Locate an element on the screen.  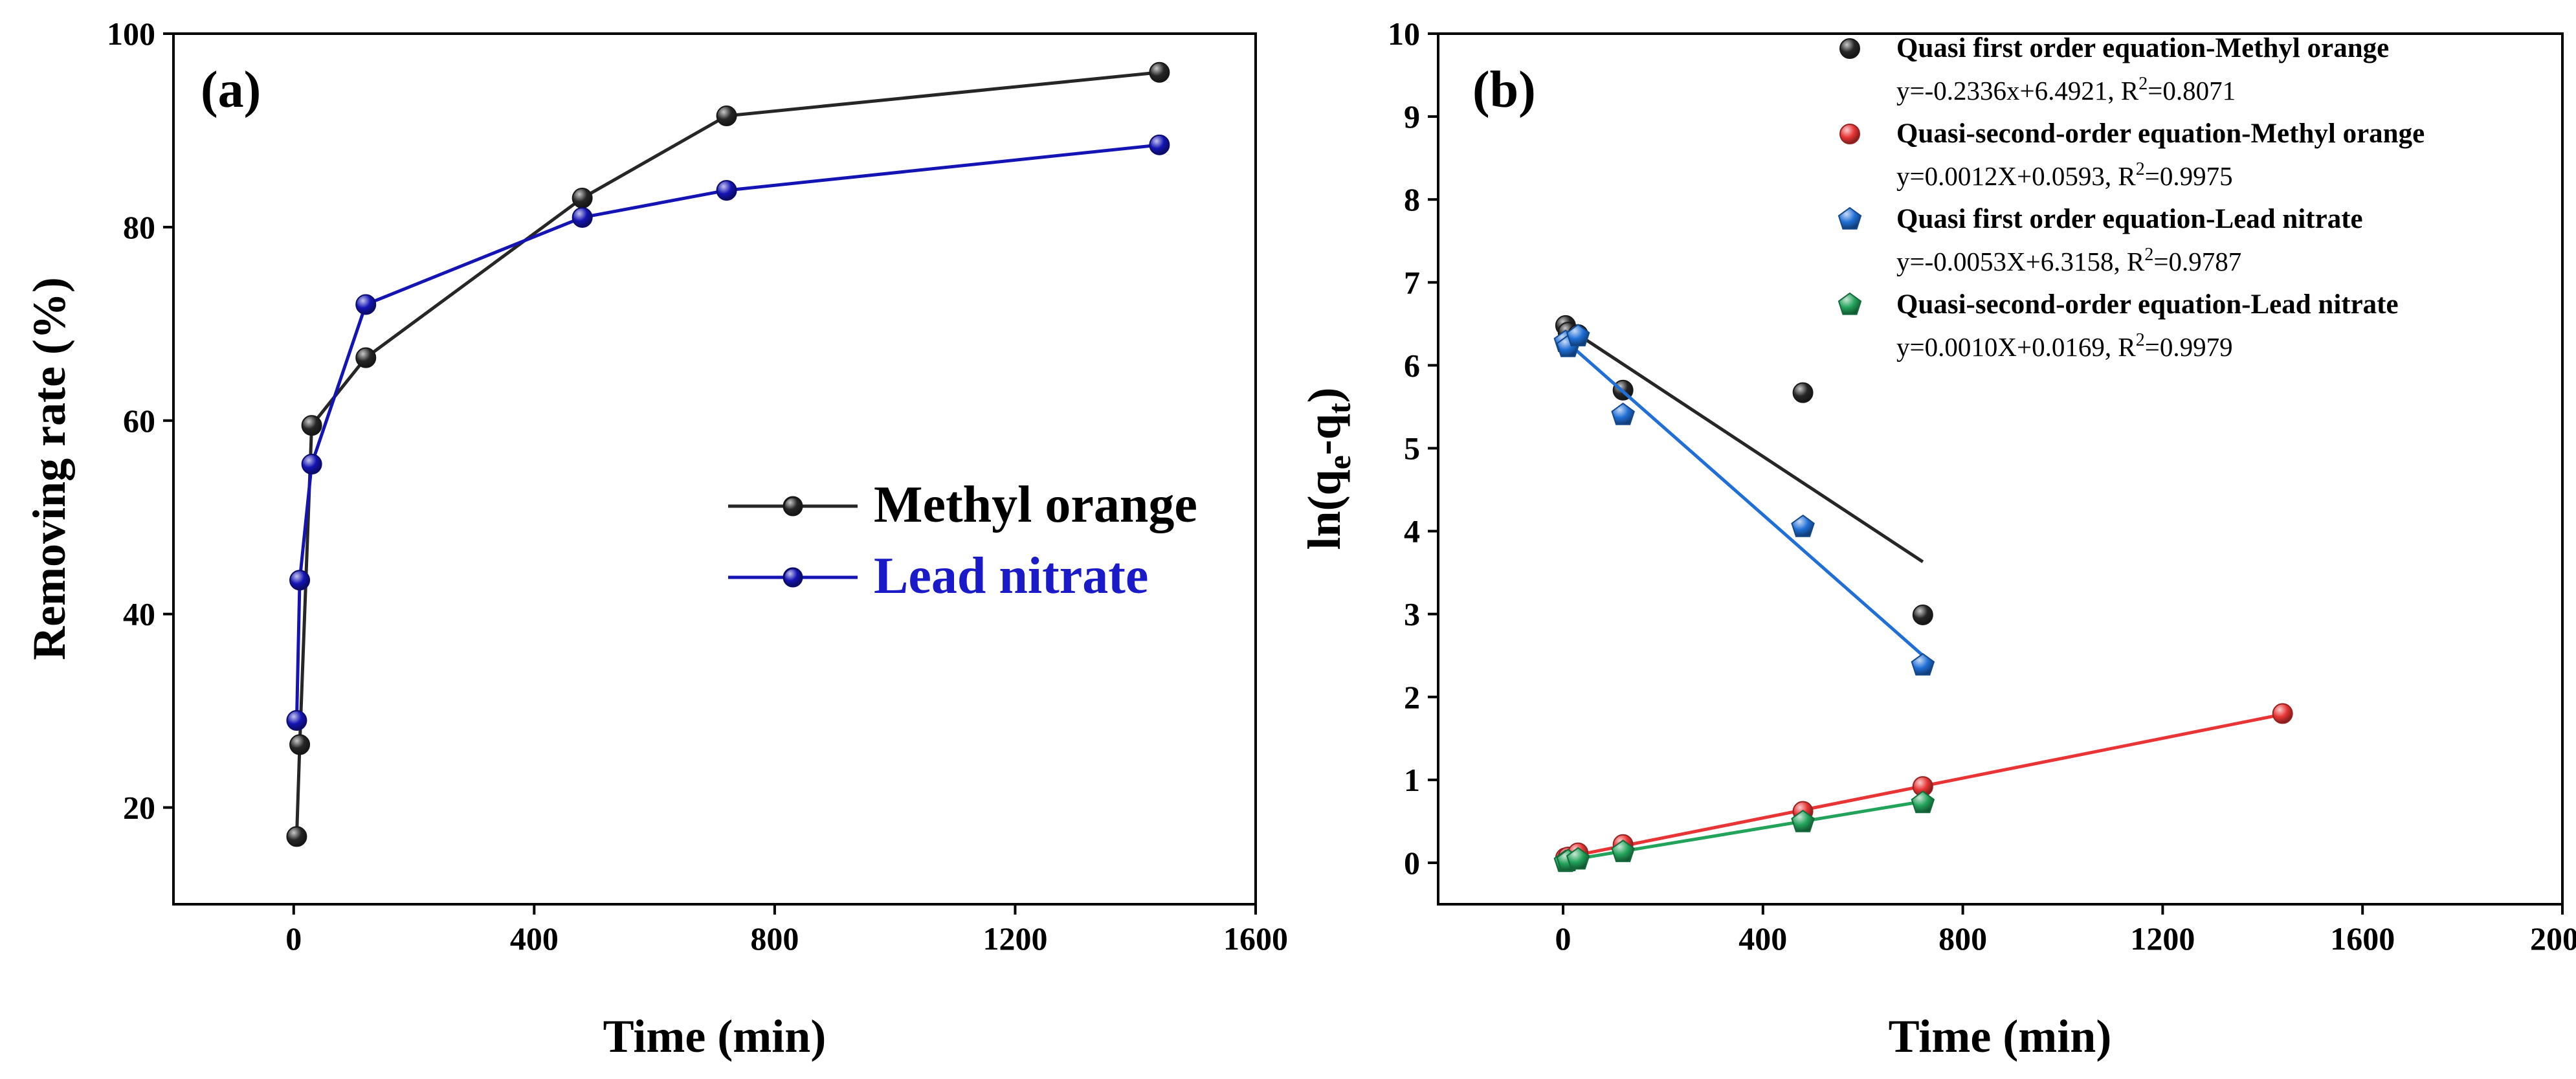
y-tick-label: 8 is located at coordinates (1412, 199).